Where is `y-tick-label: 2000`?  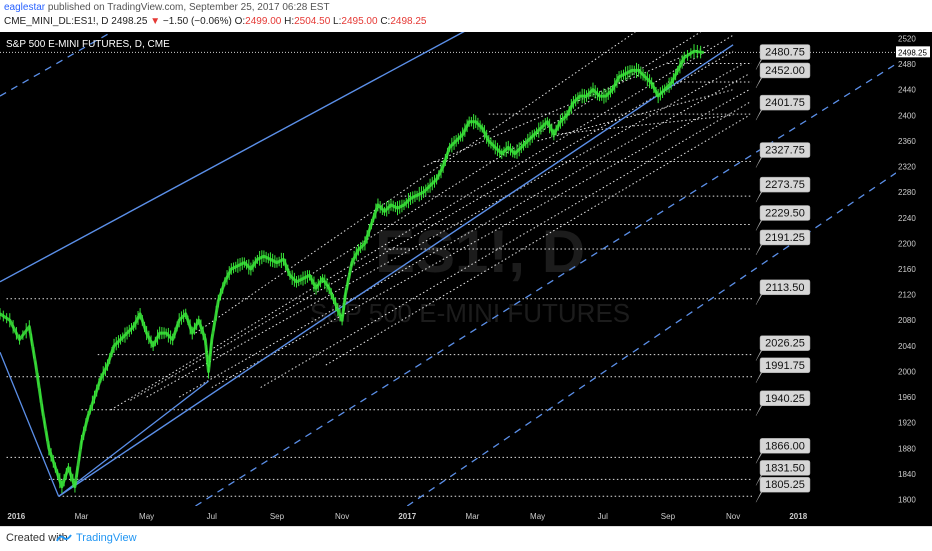 y-tick-label: 2000 is located at coordinates (907, 371).